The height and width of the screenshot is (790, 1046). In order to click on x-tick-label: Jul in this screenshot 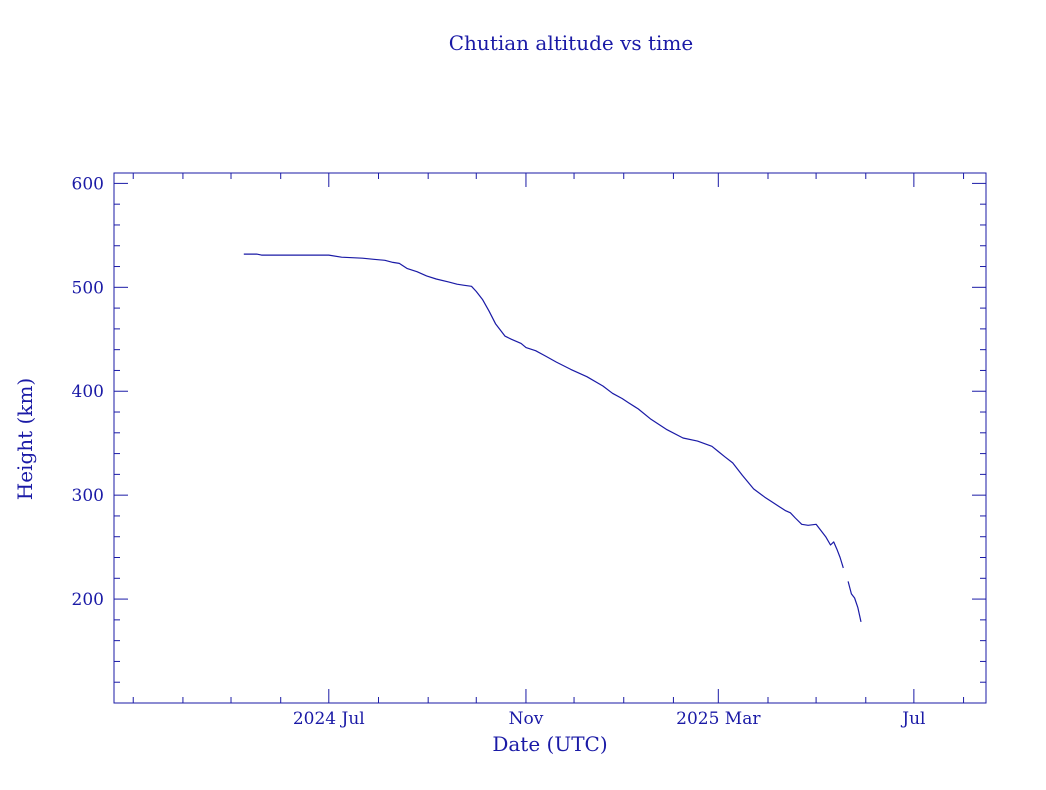, I will do `click(912, 719)`.